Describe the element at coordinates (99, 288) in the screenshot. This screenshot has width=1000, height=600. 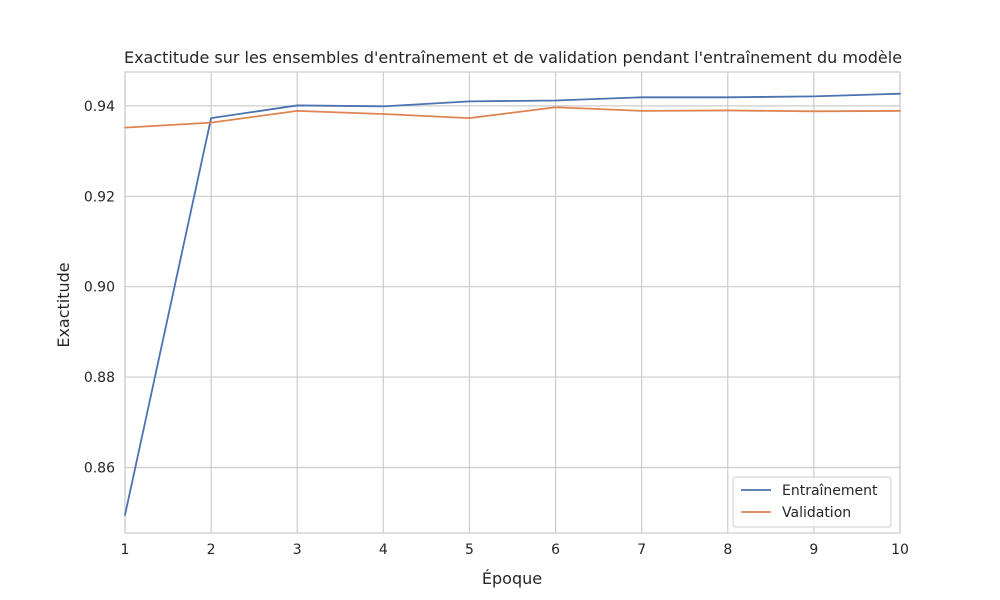
I see `y-tick-label: 0.90` at that location.